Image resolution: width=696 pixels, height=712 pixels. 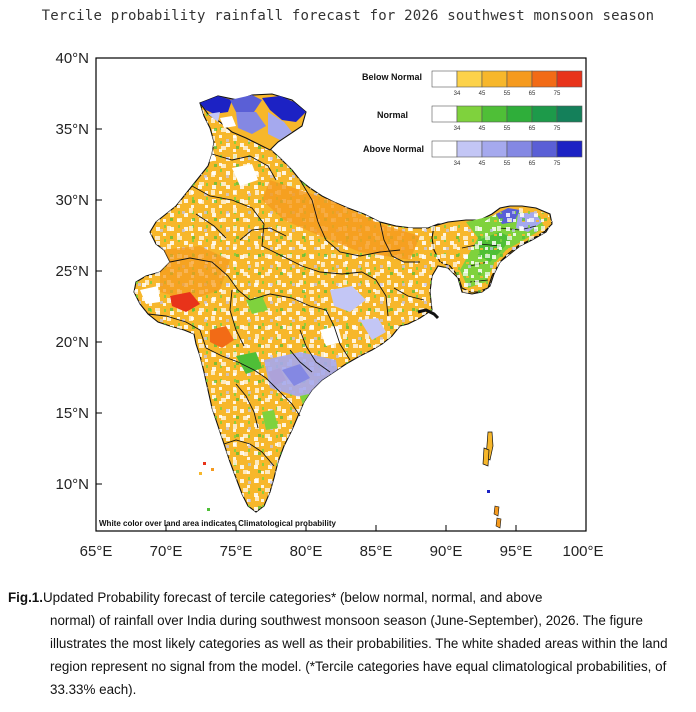 What do you see at coordinates (306, 551) in the screenshot?
I see `x-tick-label: 80°E` at bounding box center [306, 551].